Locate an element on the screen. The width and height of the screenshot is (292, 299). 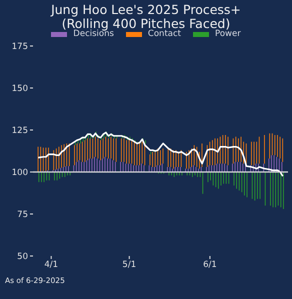
y-tick-label: 75 is located at coordinates (22, 215).